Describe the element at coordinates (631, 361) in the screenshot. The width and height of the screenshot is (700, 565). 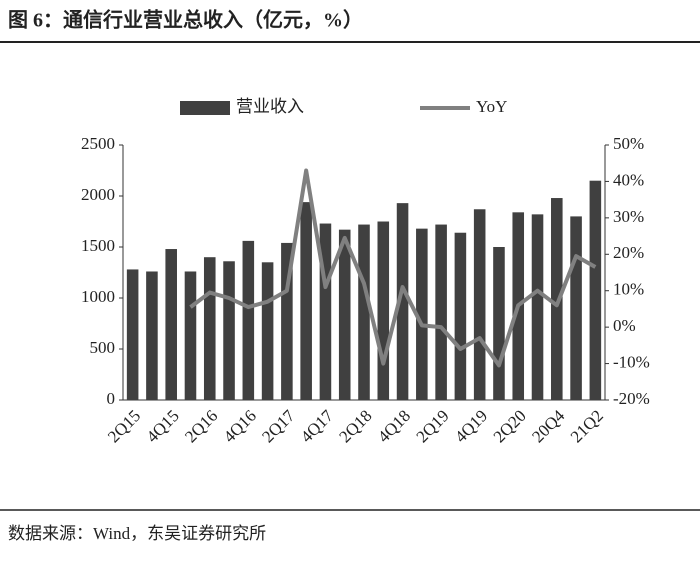
I see `y2-tick-label: -10%` at that location.